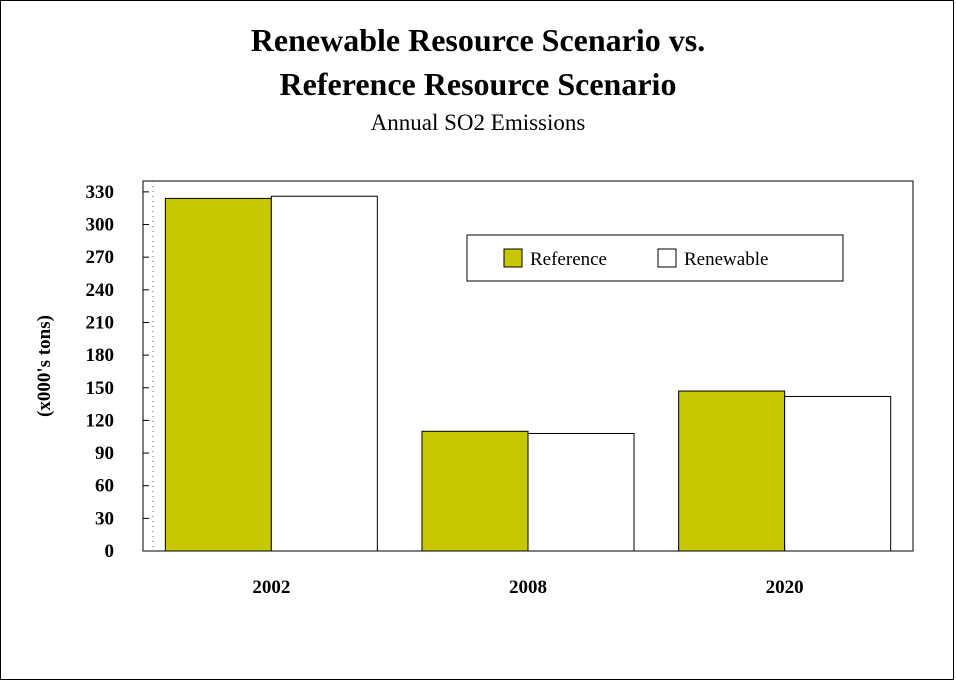 The width and height of the screenshot is (956, 680). Describe the element at coordinates (581, 492) in the screenshot. I see `bar-renewable-2008` at that location.